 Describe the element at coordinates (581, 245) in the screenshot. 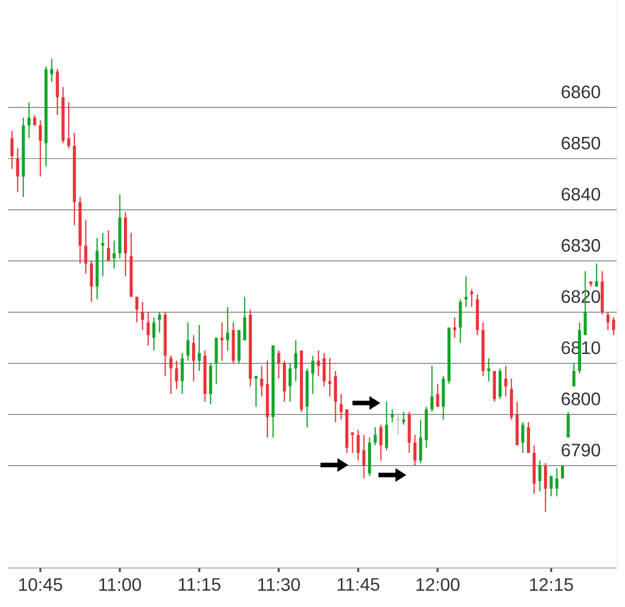

I see `y-tick-label: 6830` at that location.